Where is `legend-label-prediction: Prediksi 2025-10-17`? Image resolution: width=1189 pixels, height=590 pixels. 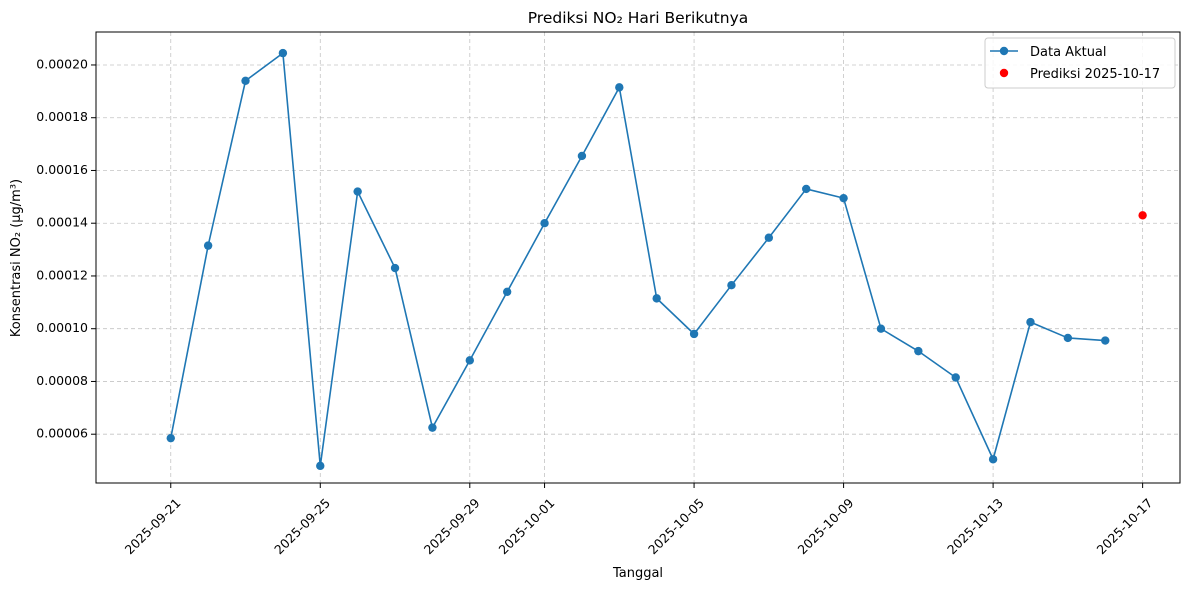
legend-label-prediction: Prediksi 2025-10-17 is located at coordinates (1095, 74).